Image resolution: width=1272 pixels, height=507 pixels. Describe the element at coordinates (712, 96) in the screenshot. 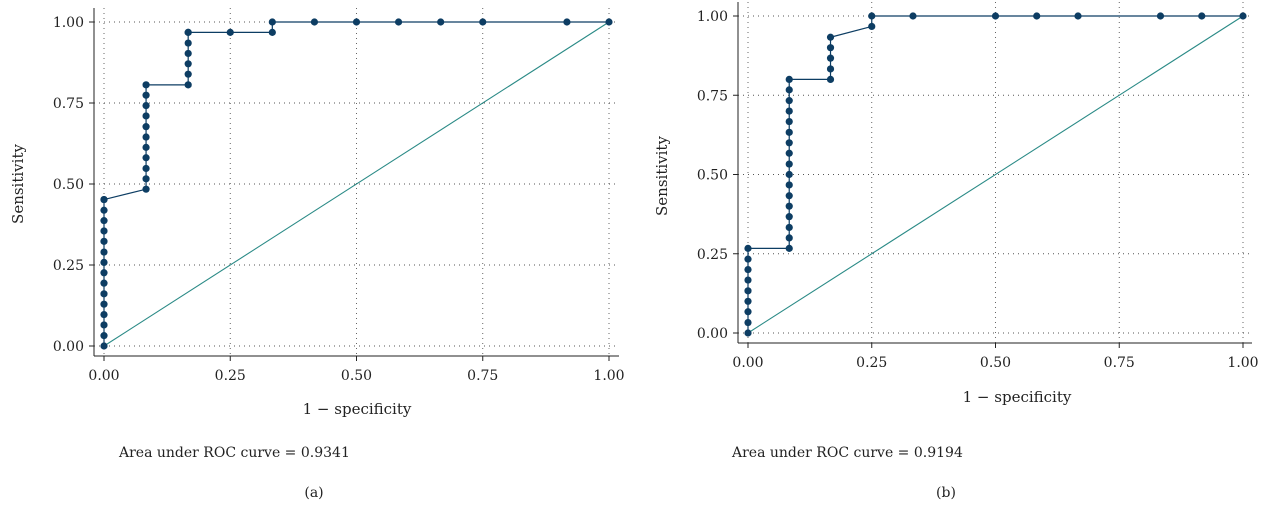

I see `y-tick-label-b-3: 0.75` at that location.